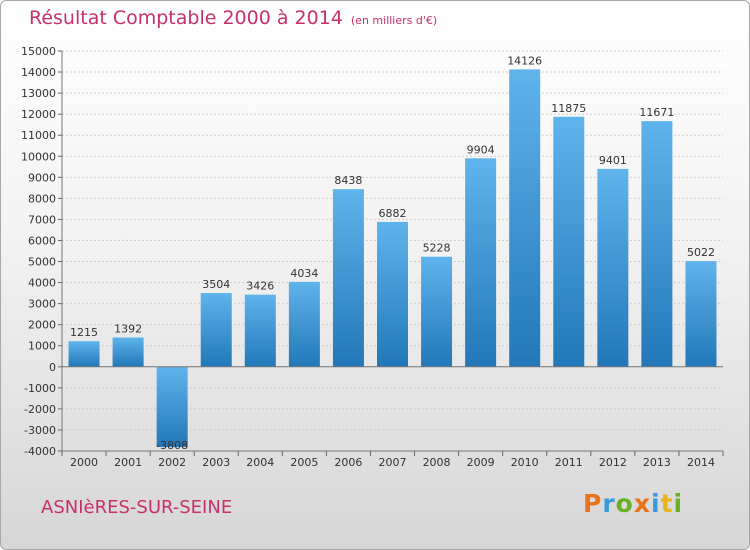 This screenshot has height=550, width=750. I want to click on value-label: 11671, so click(656, 112).